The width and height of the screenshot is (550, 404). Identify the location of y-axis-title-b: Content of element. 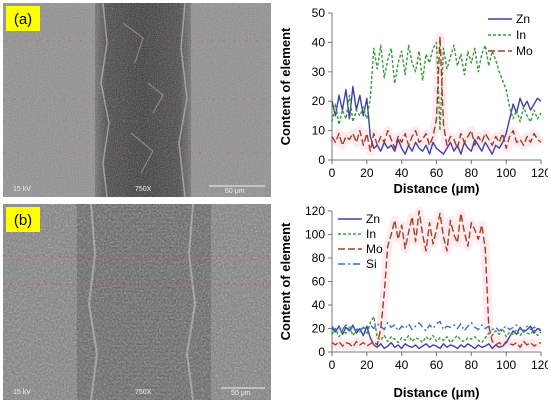
(285, 281).